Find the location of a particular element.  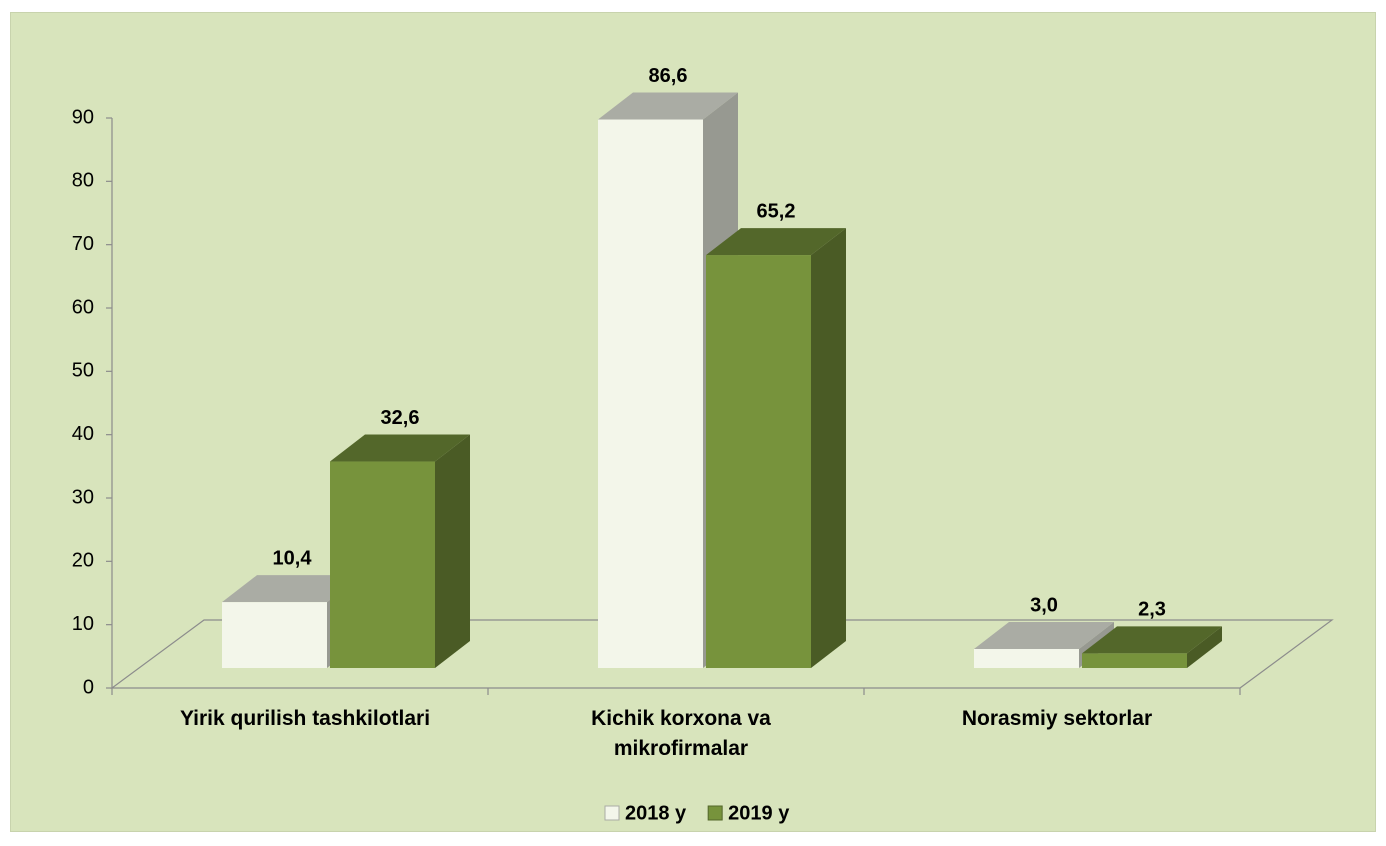

data-label: 32,6 is located at coordinates (400, 418).